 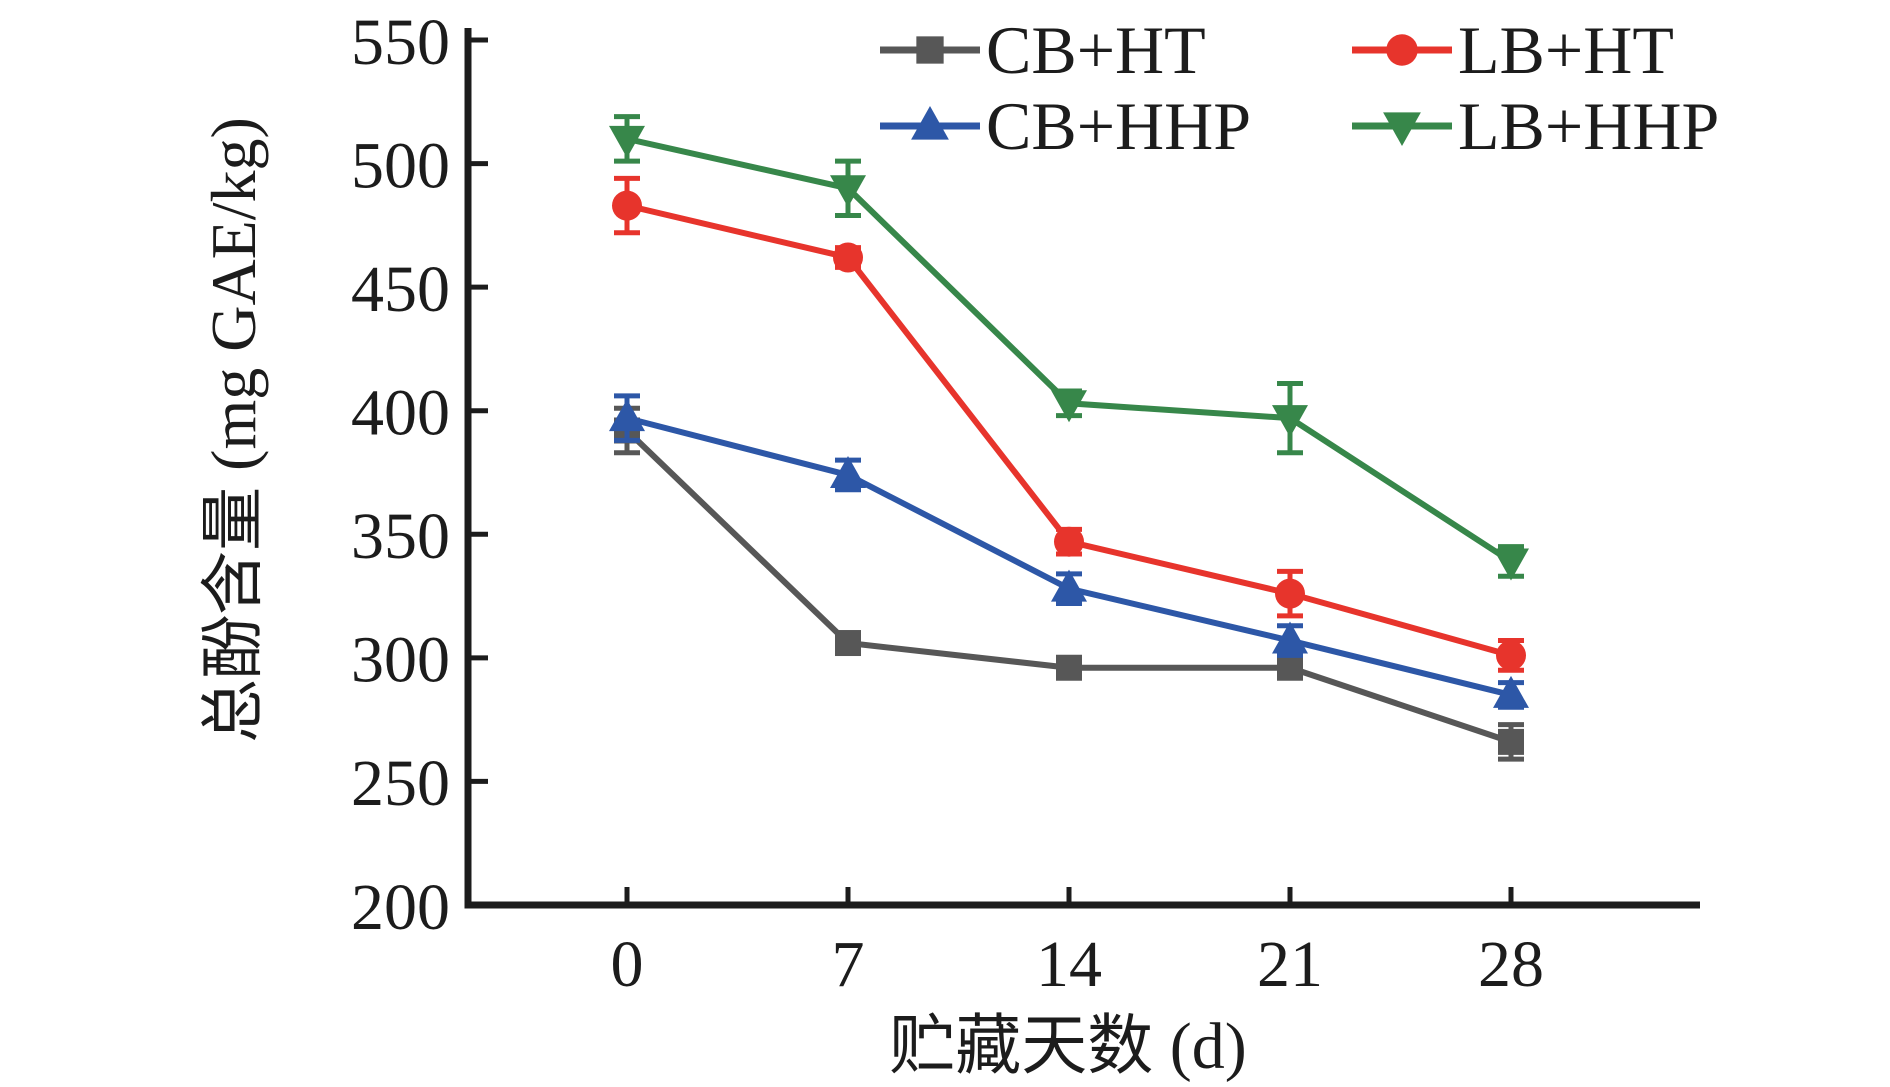 I want to click on y-tick-label: 250, so click(x=400, y=783).